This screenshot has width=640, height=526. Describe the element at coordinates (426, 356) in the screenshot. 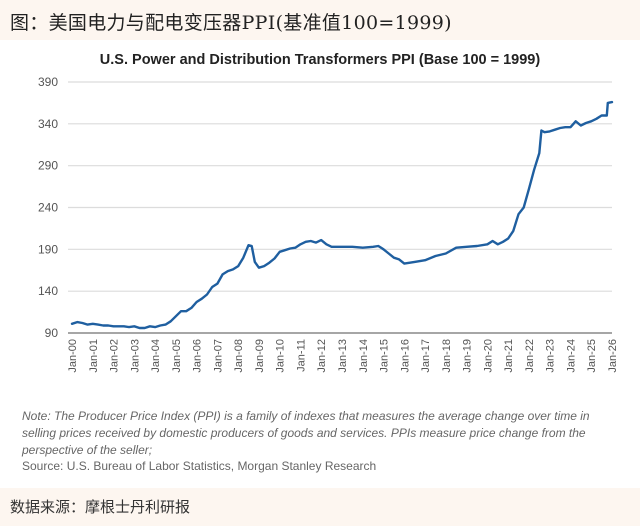

I see `x-tick-label: Jan-17` at that location.